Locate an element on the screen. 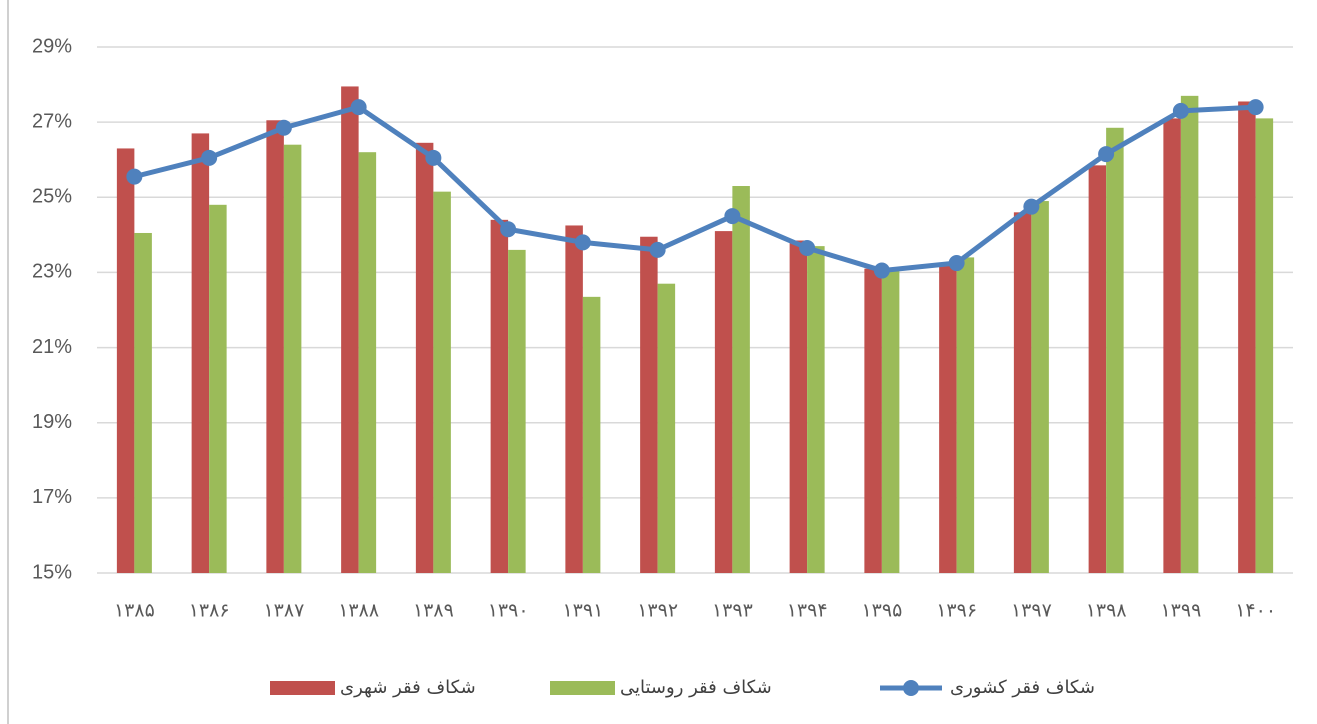 The width and height of the screenshot is (1317, 724). y-tick-label: 17% is located at coordinates (52, 497).